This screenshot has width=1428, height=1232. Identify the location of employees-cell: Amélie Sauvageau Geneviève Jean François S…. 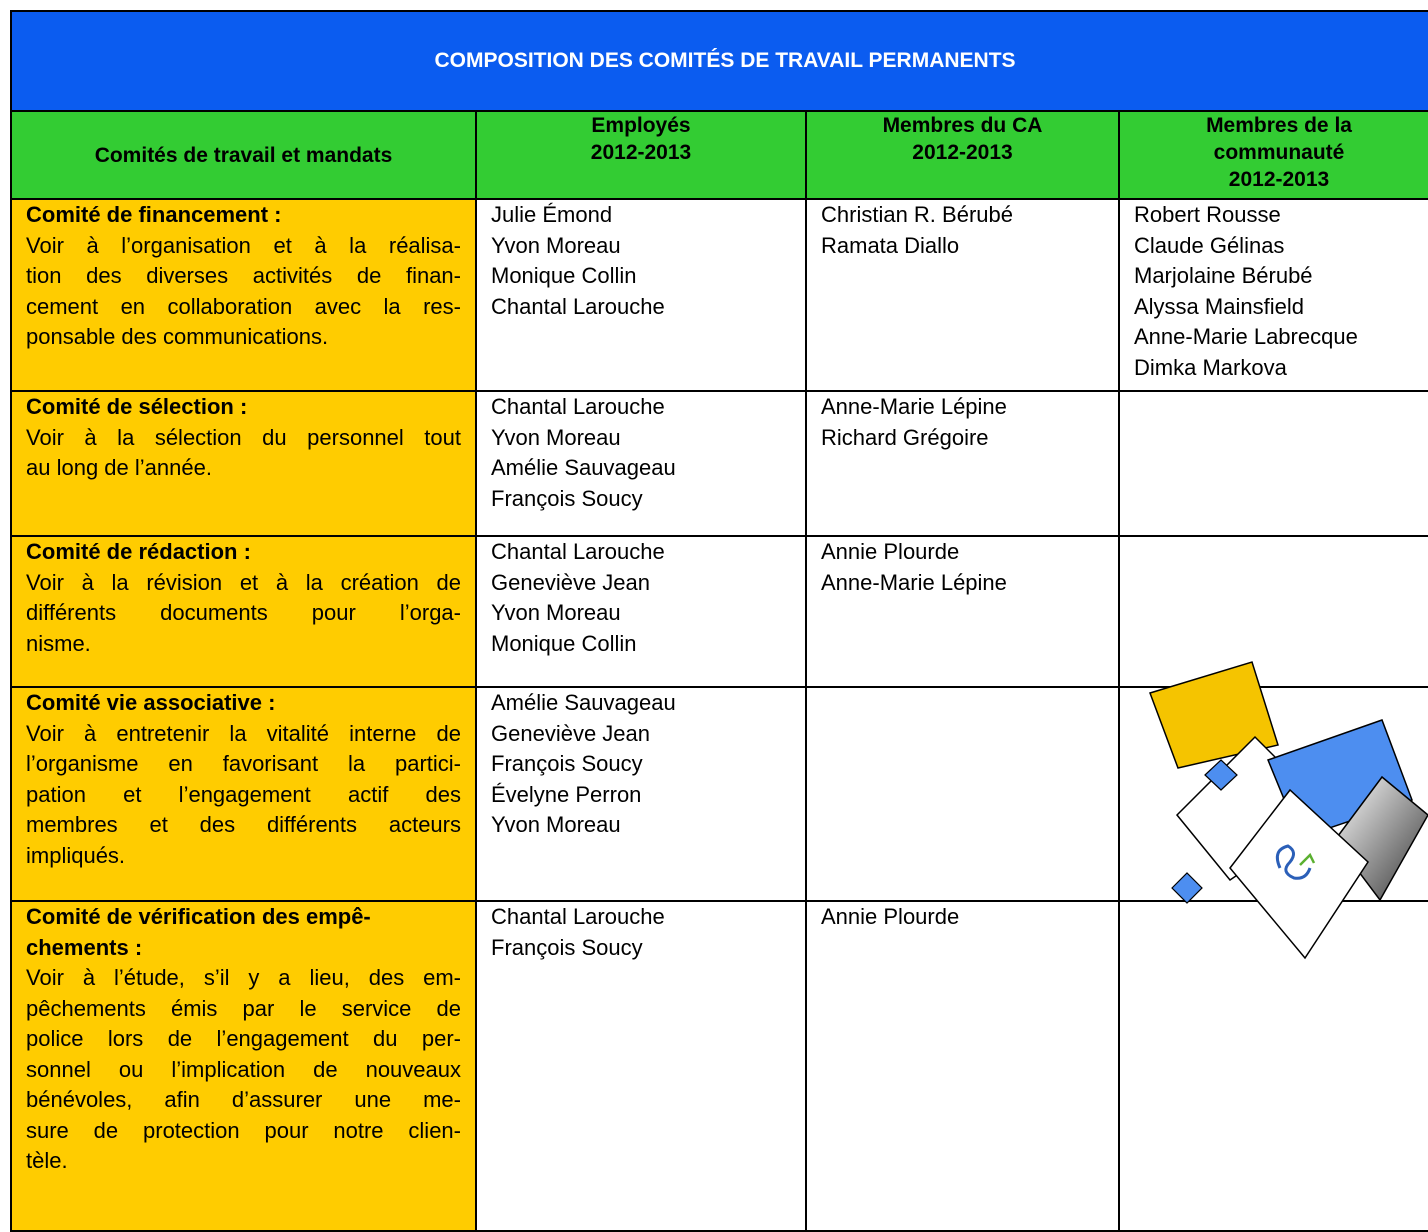
(641, 794).